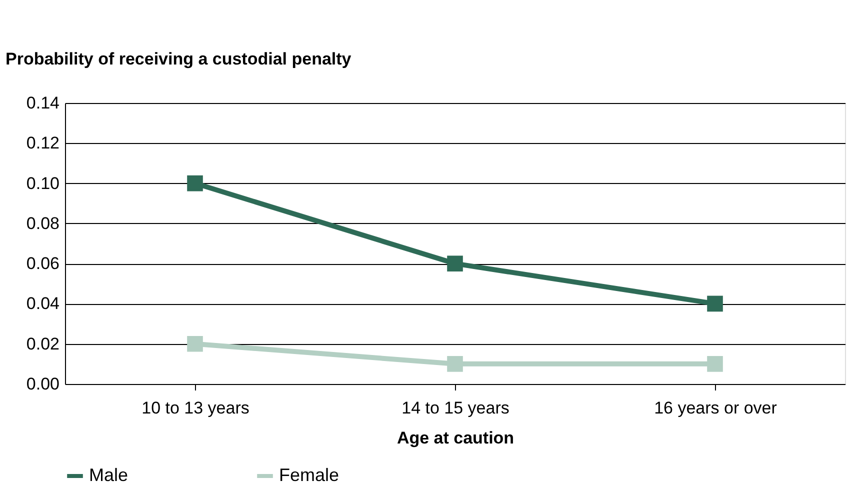  I want to click on y-tick-label: 0.02, so click(43, 344).